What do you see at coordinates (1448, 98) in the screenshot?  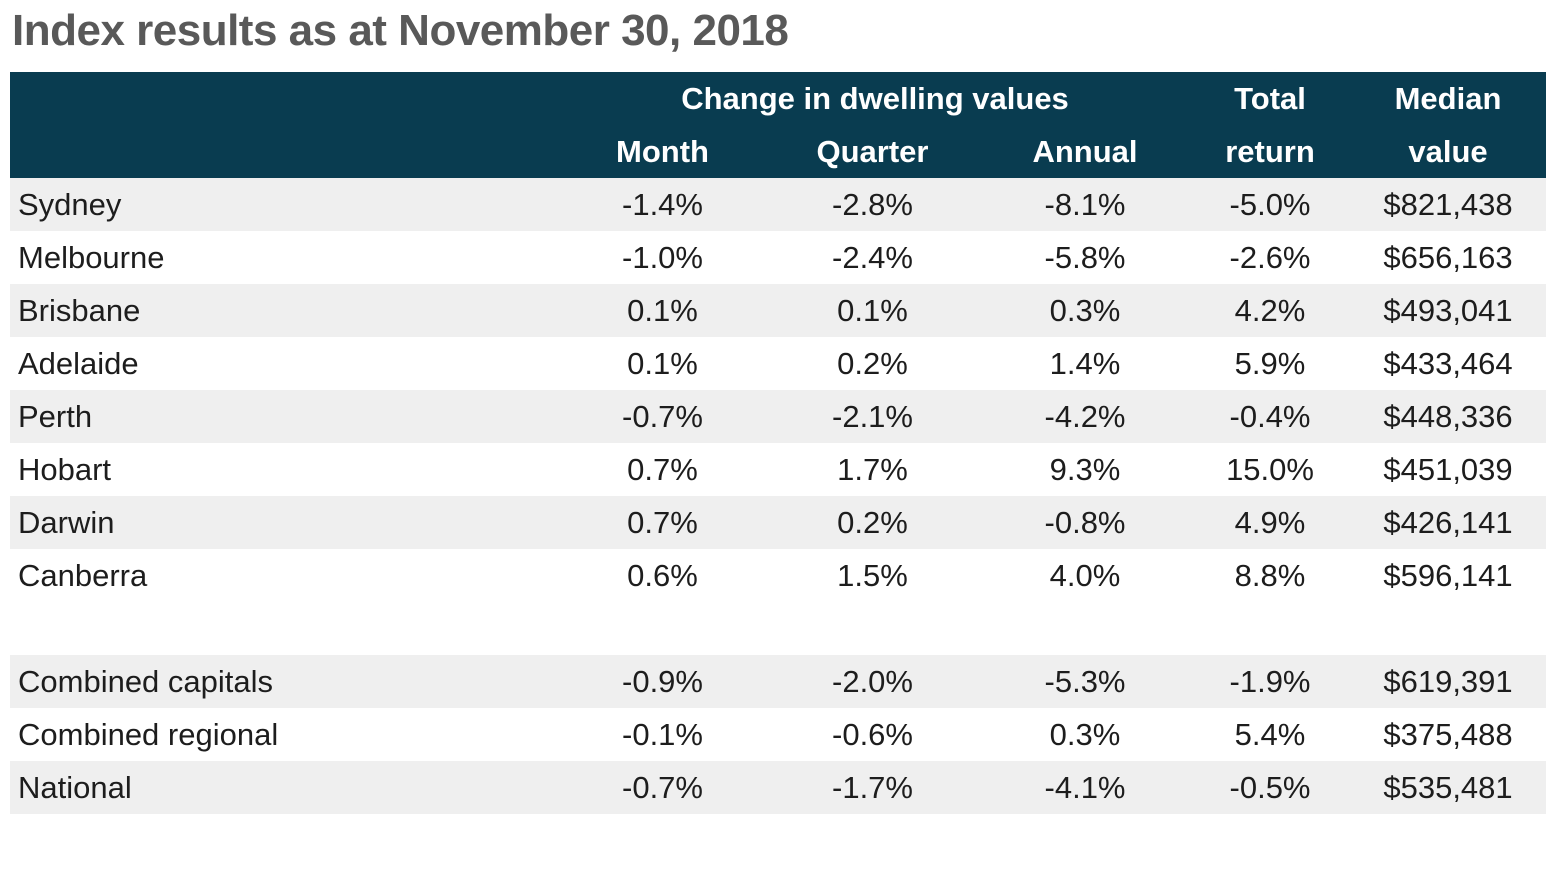 I see `header-median-line1: Median` at bounding box center [1448, 98].